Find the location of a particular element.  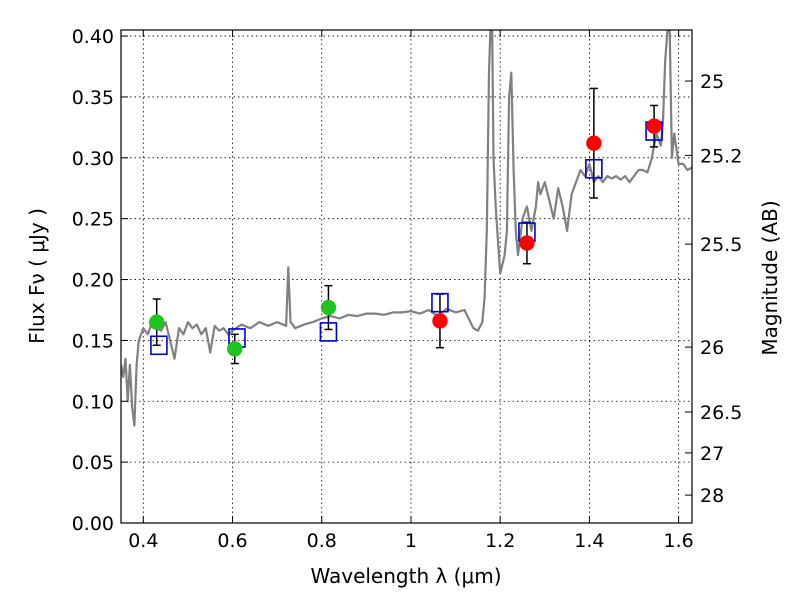

x-tick-label: 1.4 is located at coordinates (589, 541).